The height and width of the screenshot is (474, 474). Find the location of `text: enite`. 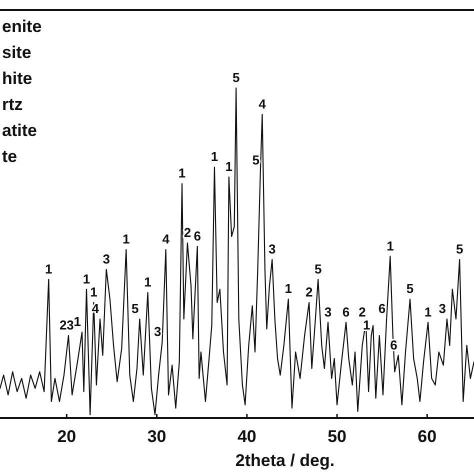

text: enite is located at coordinates (22, 26).